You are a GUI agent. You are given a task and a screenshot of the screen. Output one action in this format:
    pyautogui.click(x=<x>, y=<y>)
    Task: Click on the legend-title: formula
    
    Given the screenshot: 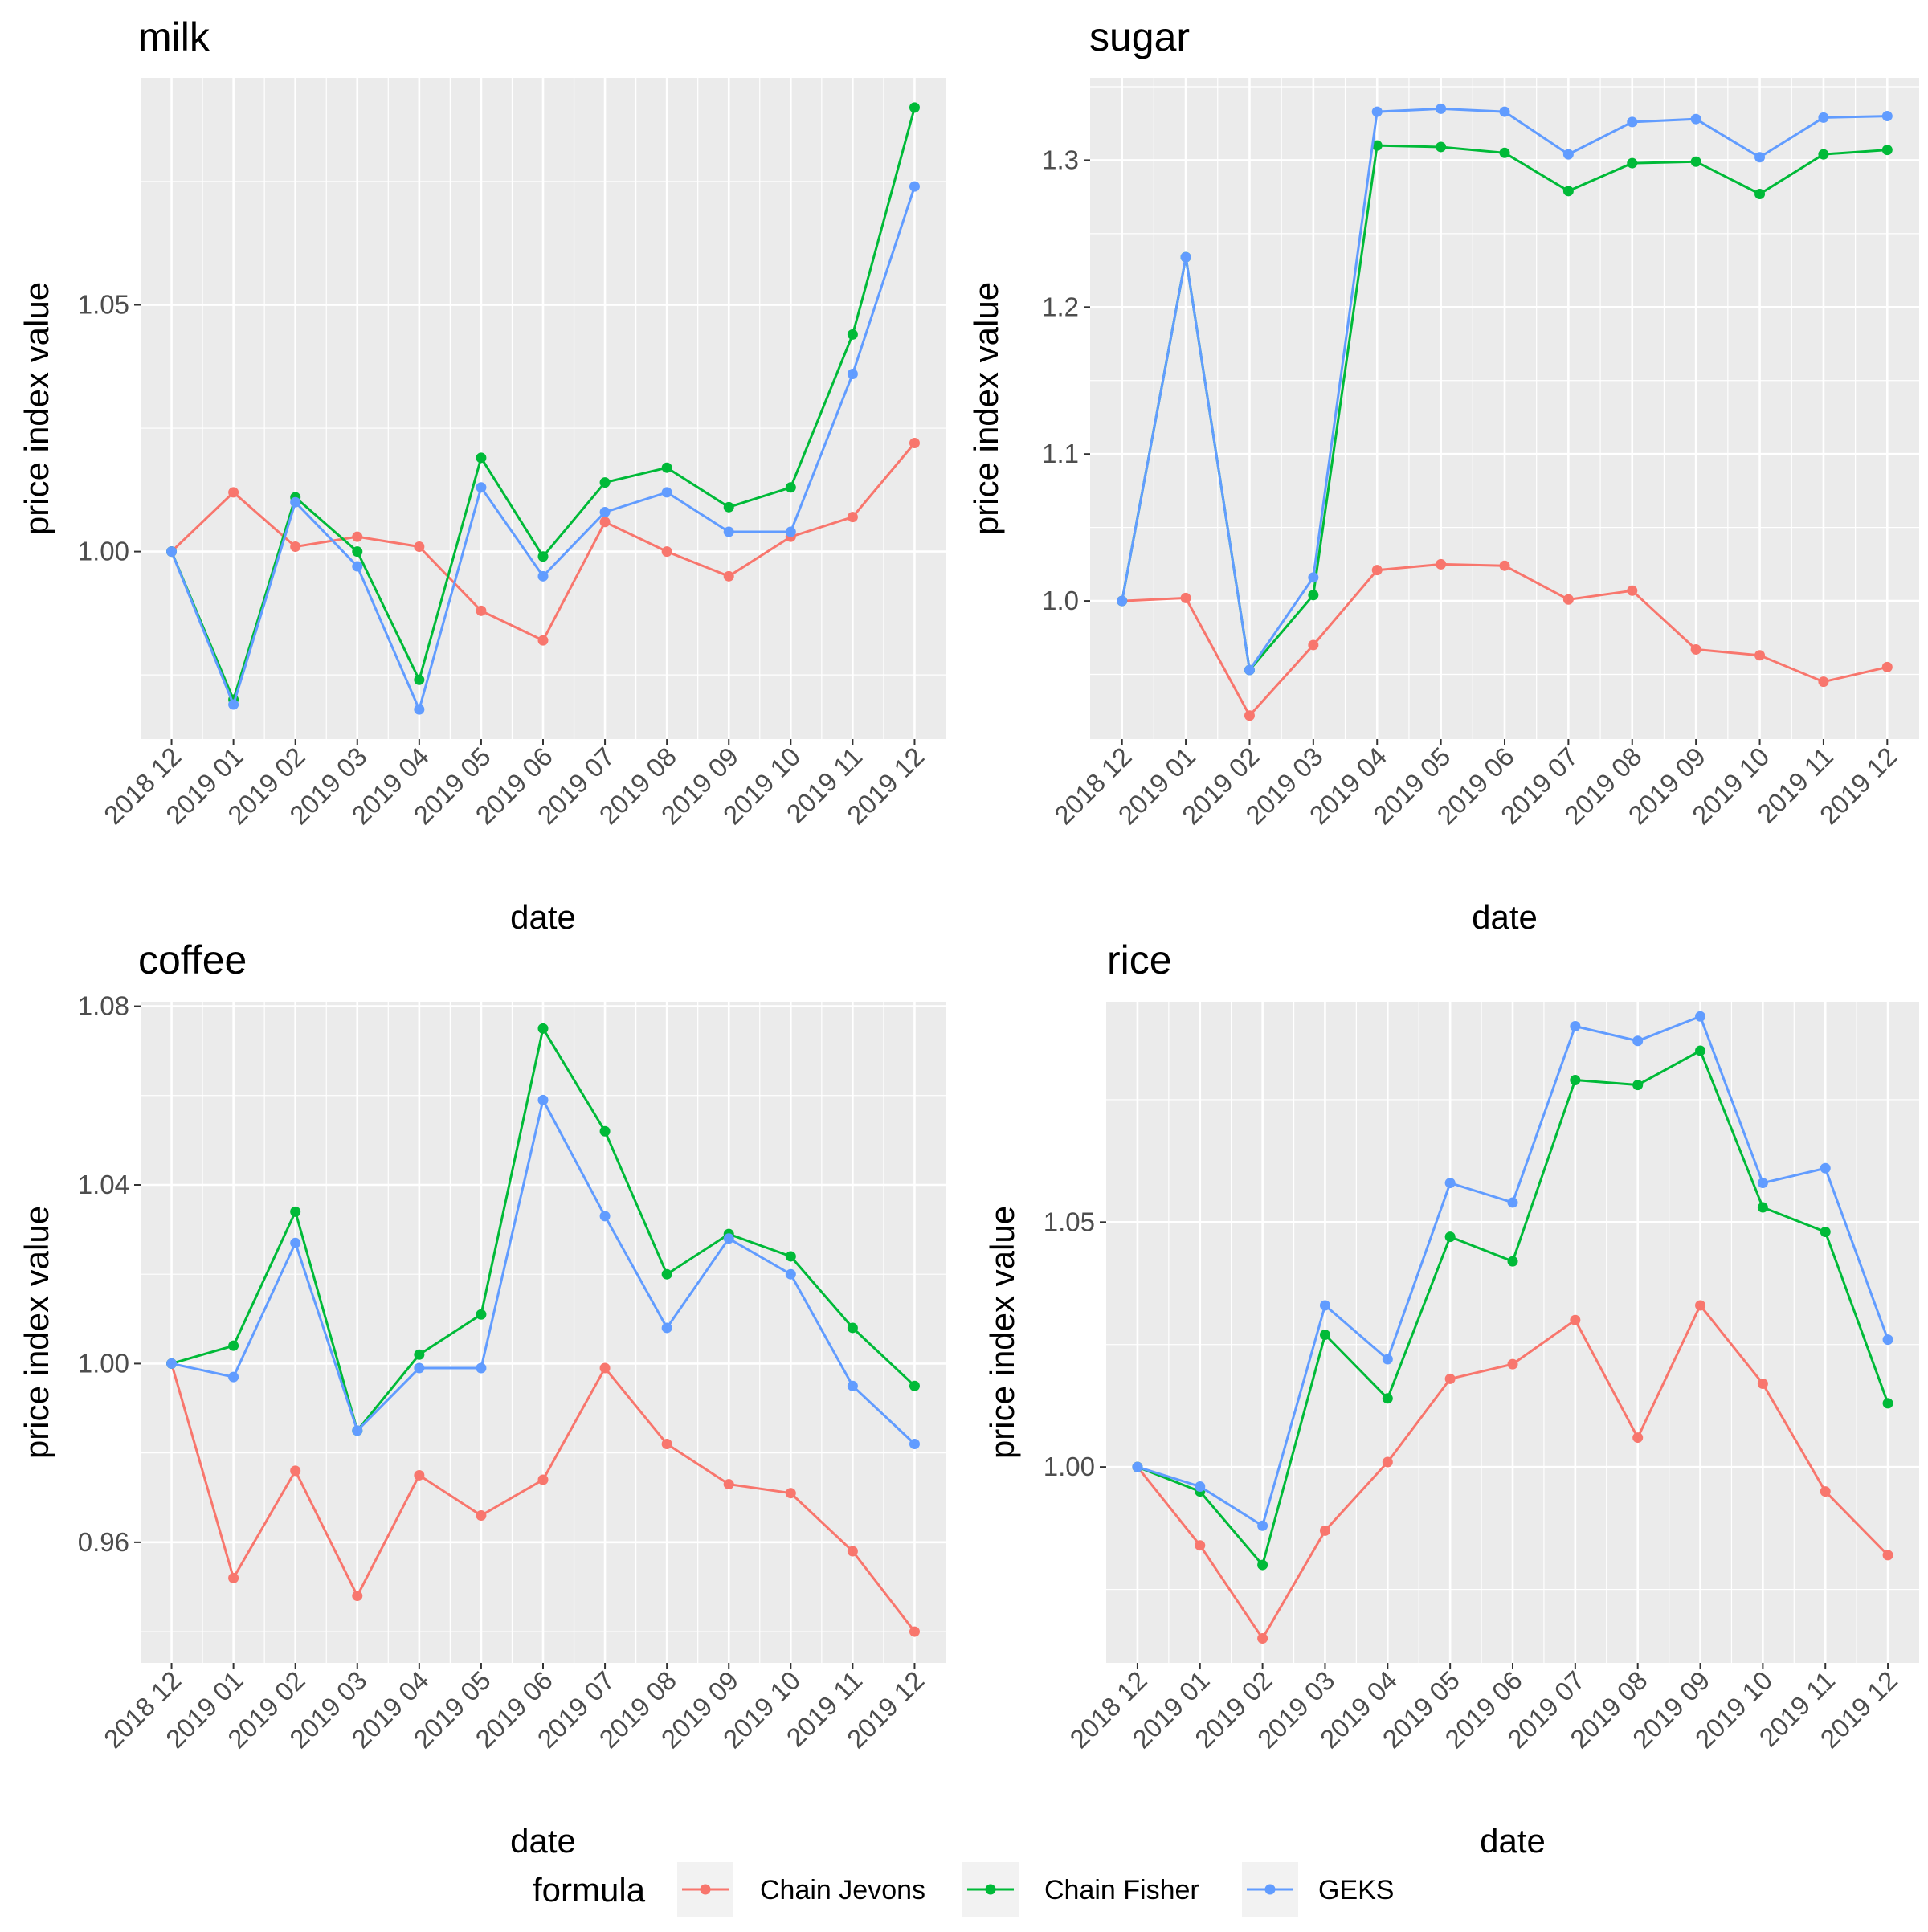 What is the action you would take?
    pyautogui.click(x=589, y=1890)
    